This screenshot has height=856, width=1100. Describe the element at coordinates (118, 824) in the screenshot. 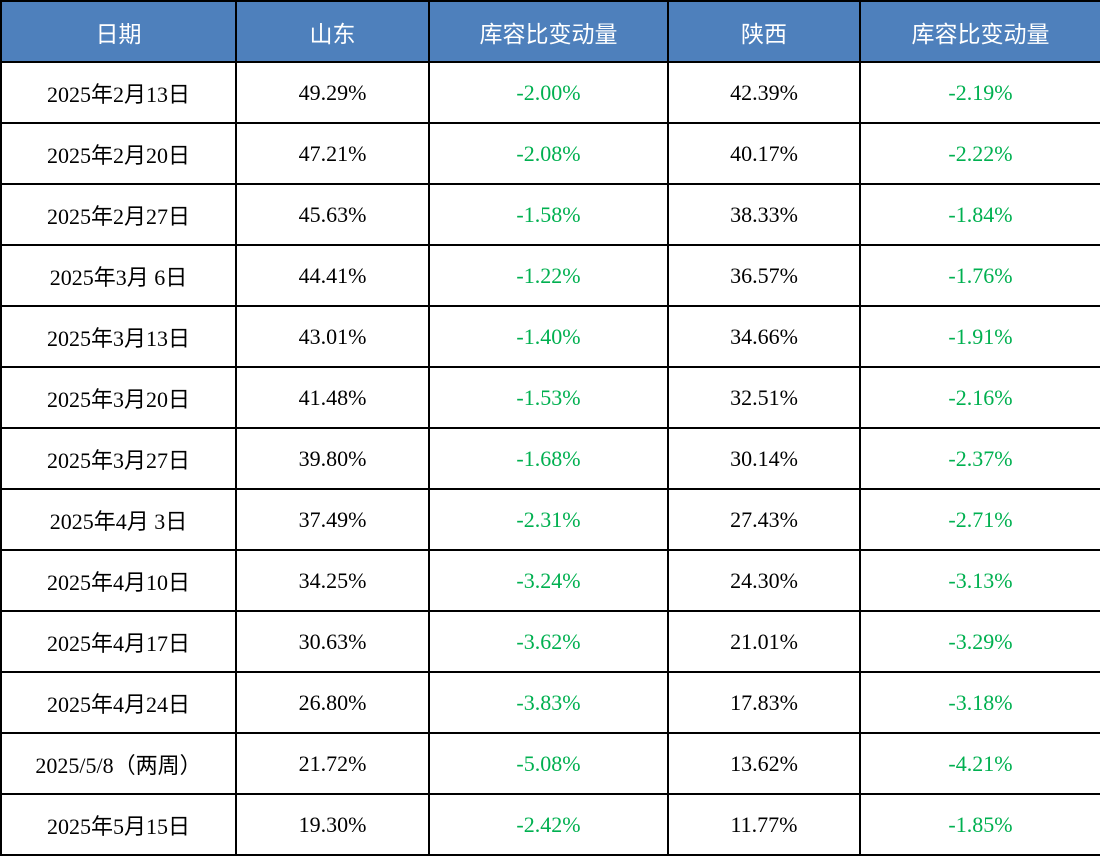

I see `date-cell: 2025年5月15日` at that location.